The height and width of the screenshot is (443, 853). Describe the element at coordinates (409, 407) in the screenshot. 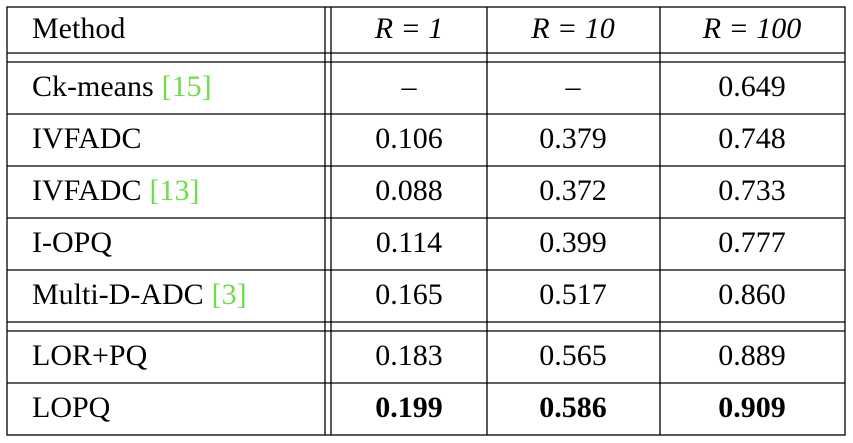

I see `value-cell: 0.199` at that location.